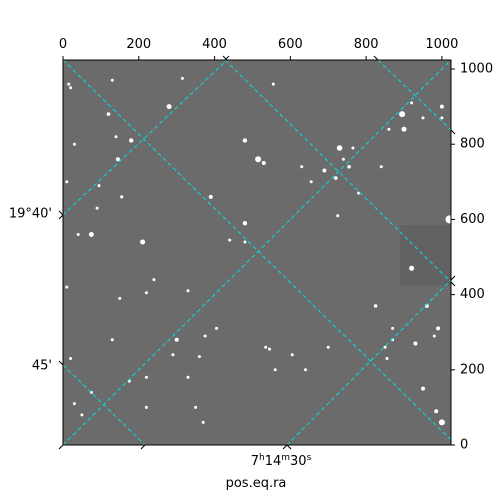 This screenshot has width=500, height=500. I want to click on top-axis-tick-label: 600, so click(290, 44).